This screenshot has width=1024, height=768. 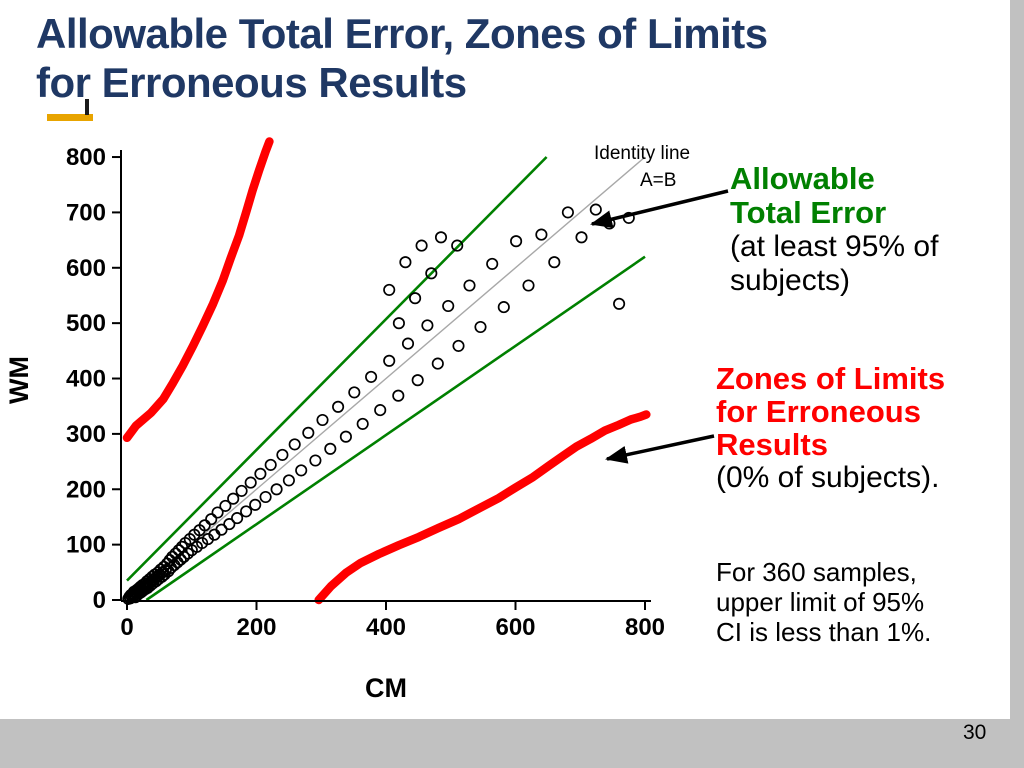 What do you see at coordinates (834, 246) in the screenshot?
I see `ate-sub-line1: (at least 95% of` at bounding box center [834, 246].